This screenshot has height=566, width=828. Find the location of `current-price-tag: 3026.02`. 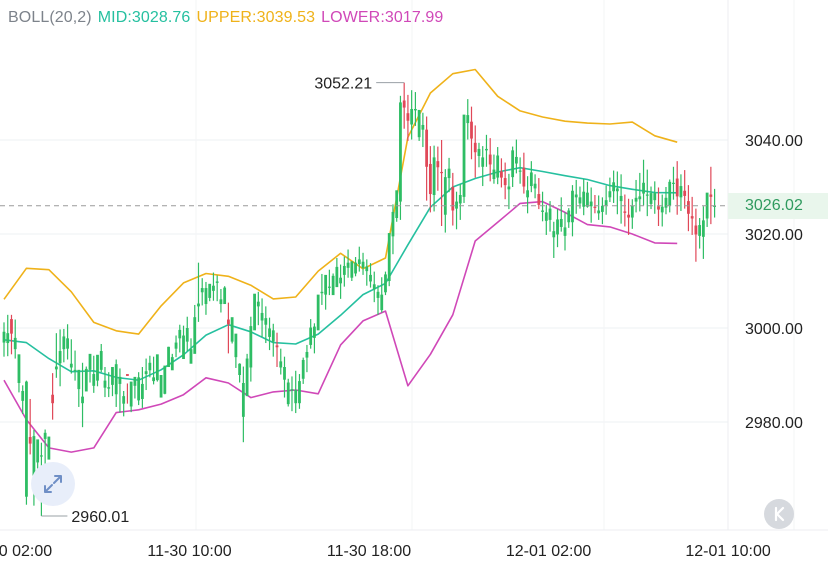

current-price-tag: 3026.02 is located at coordinates (778, 205).